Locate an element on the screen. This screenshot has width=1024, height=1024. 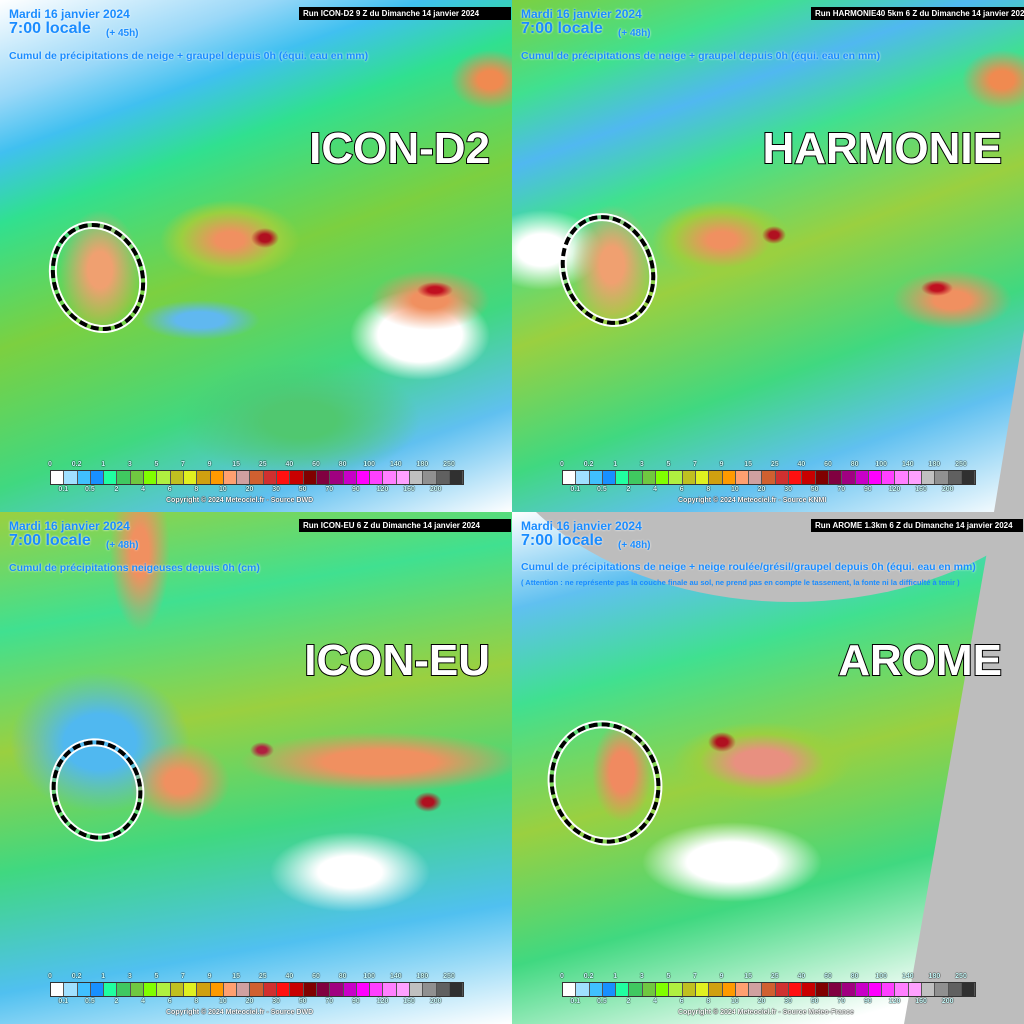
lead-time: (+ 48h) is located at coordinates (122, 545).